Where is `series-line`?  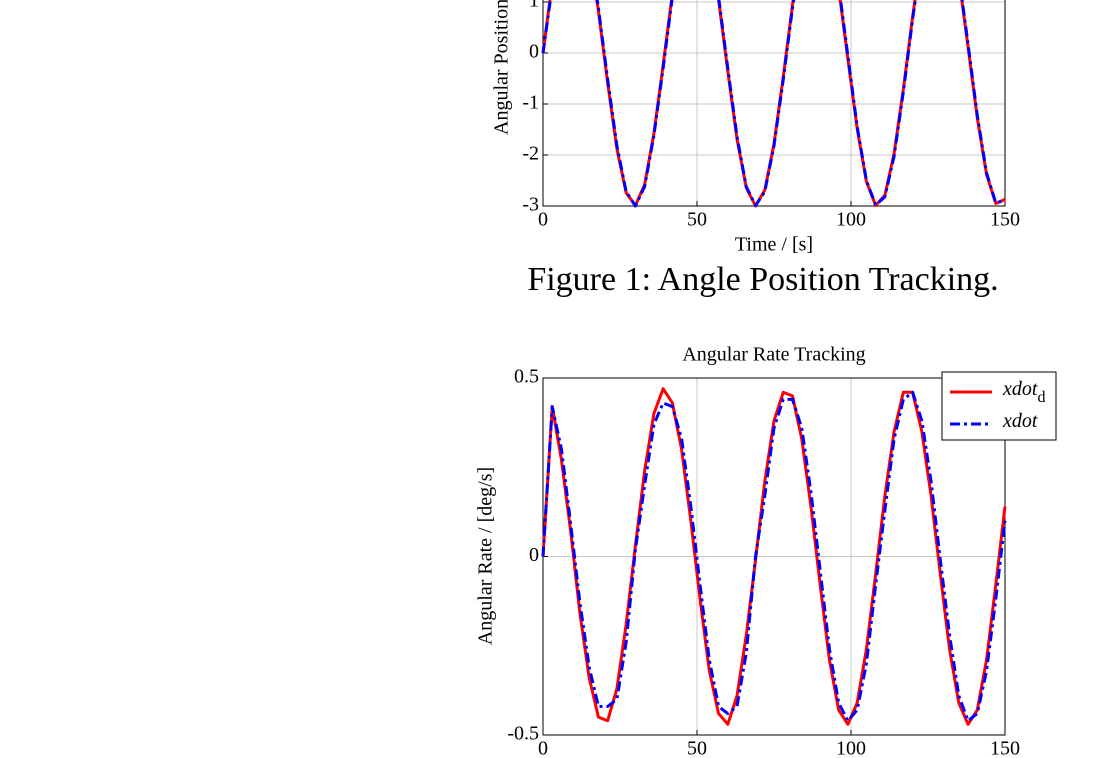
series-line is located at coordinates (773, 104).